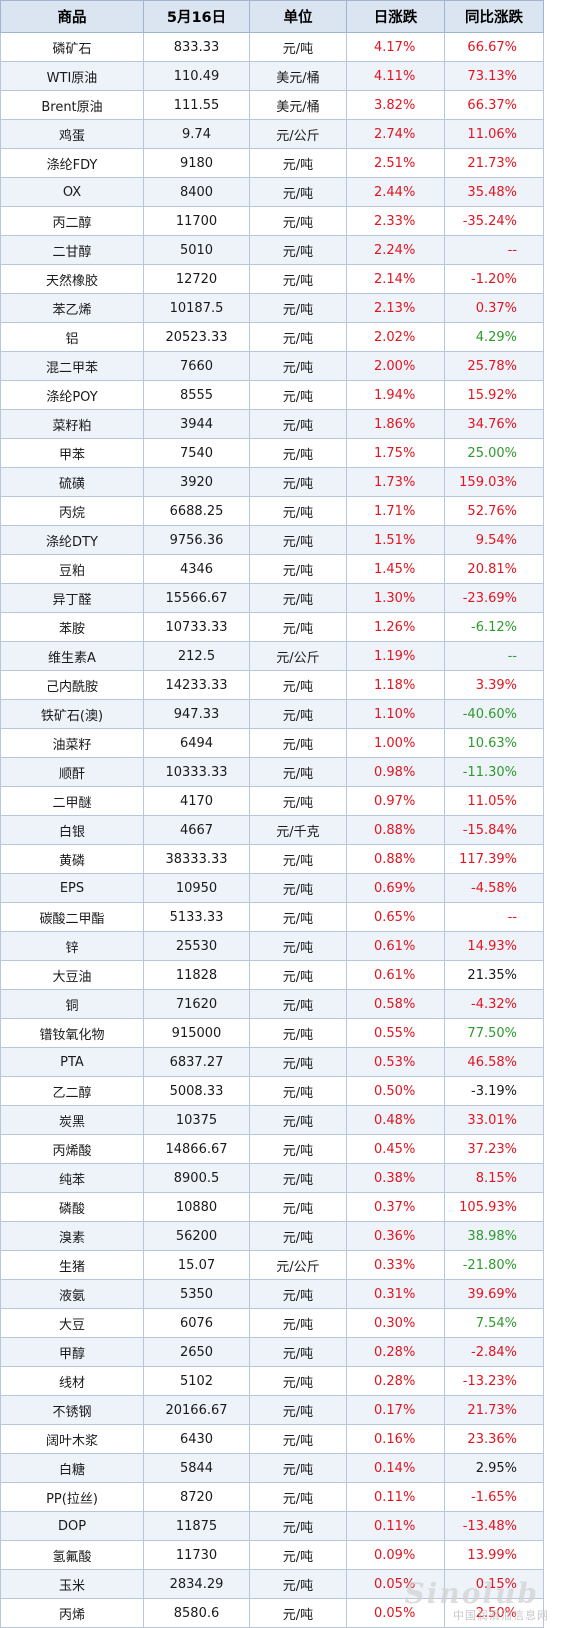 The height and width of the screenshot is (1628, 563). Describe the element at coordinates (395, 1381) in the screenshot. I see `daily-change-cell: 0.28%` at that location.